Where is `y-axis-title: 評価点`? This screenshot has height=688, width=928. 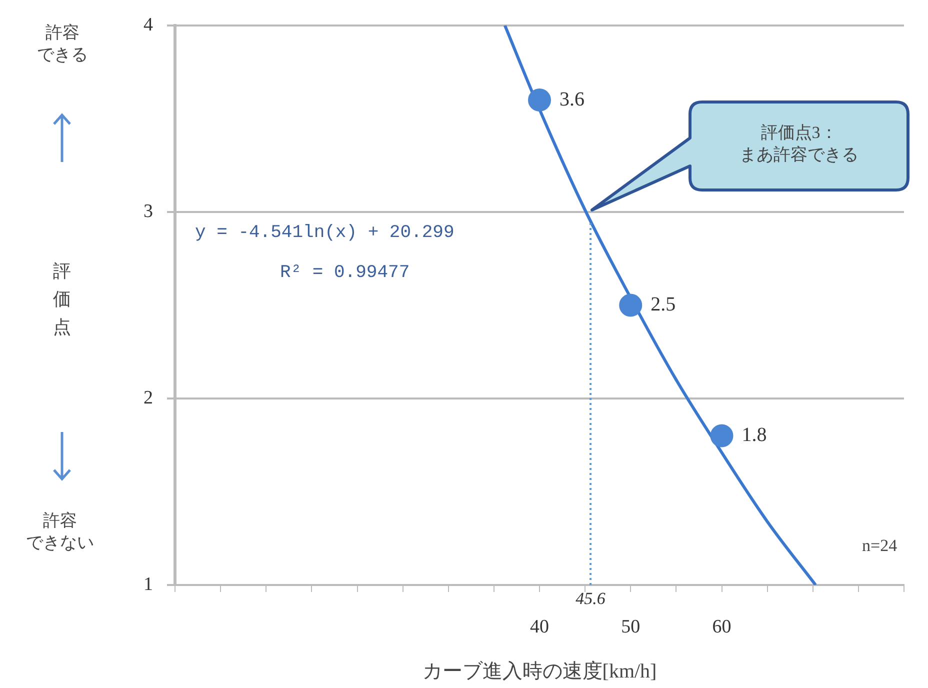
y-axis-title: 評価点 is located at coordinates (62, 298).